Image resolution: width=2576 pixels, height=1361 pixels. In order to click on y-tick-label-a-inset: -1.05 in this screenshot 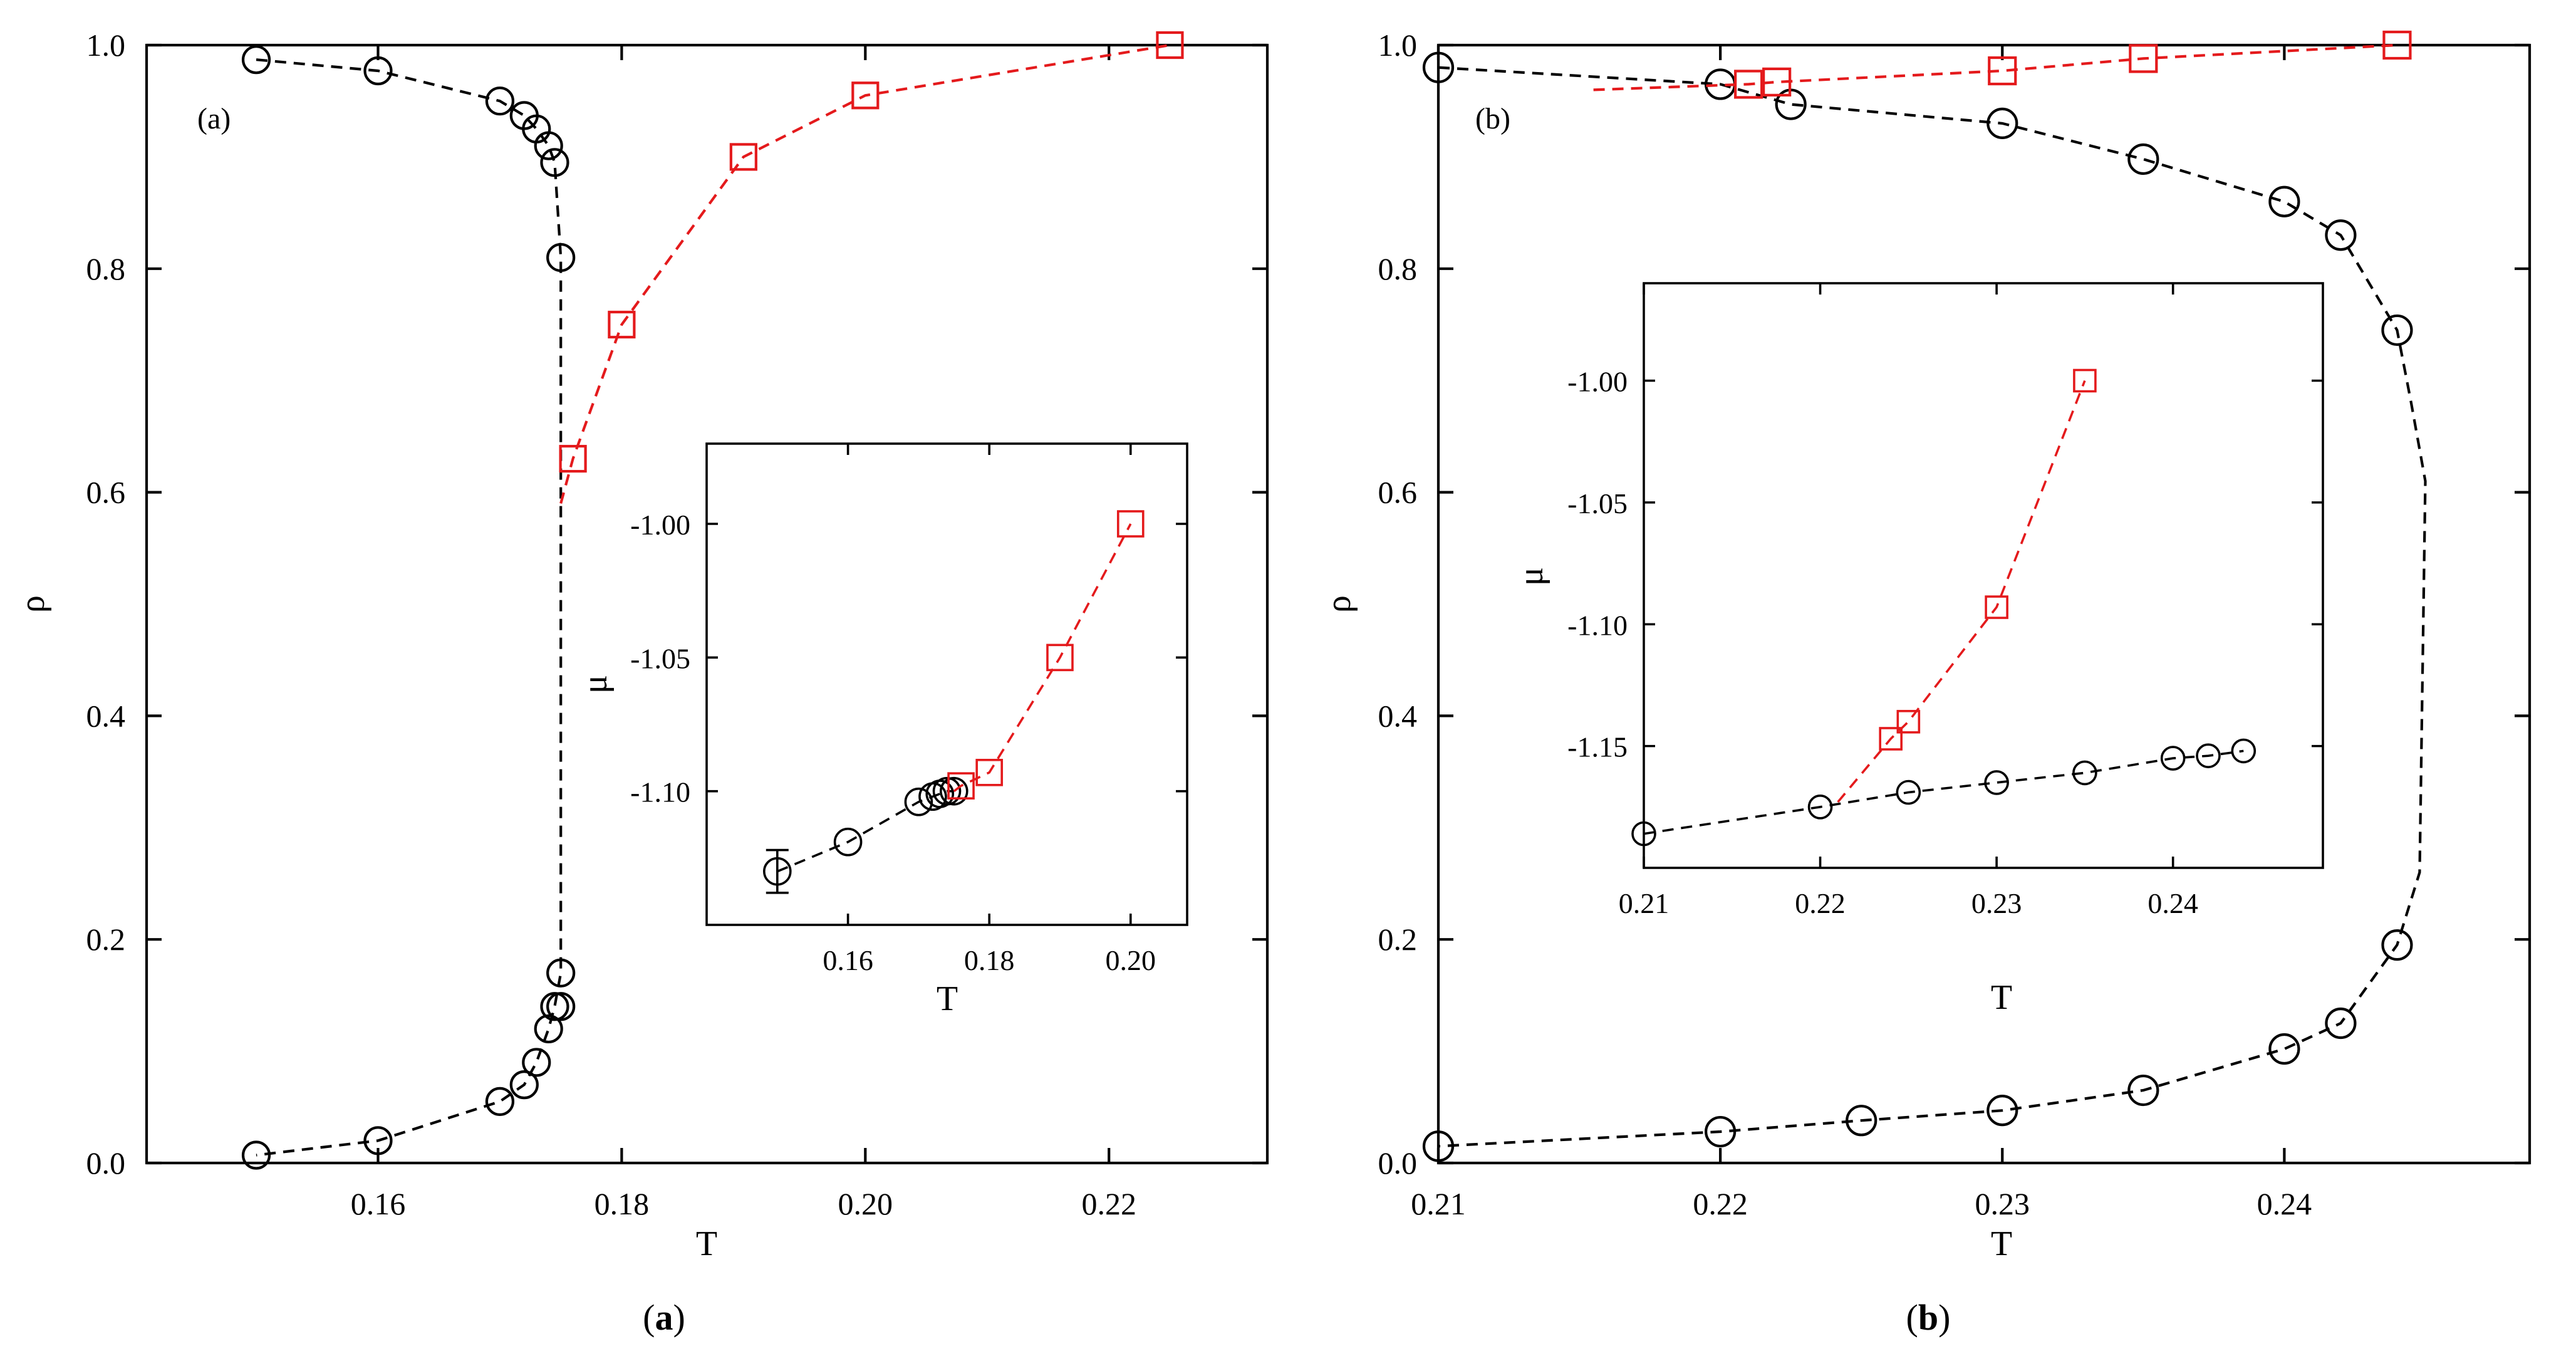, I will do `click(660, 658)`.